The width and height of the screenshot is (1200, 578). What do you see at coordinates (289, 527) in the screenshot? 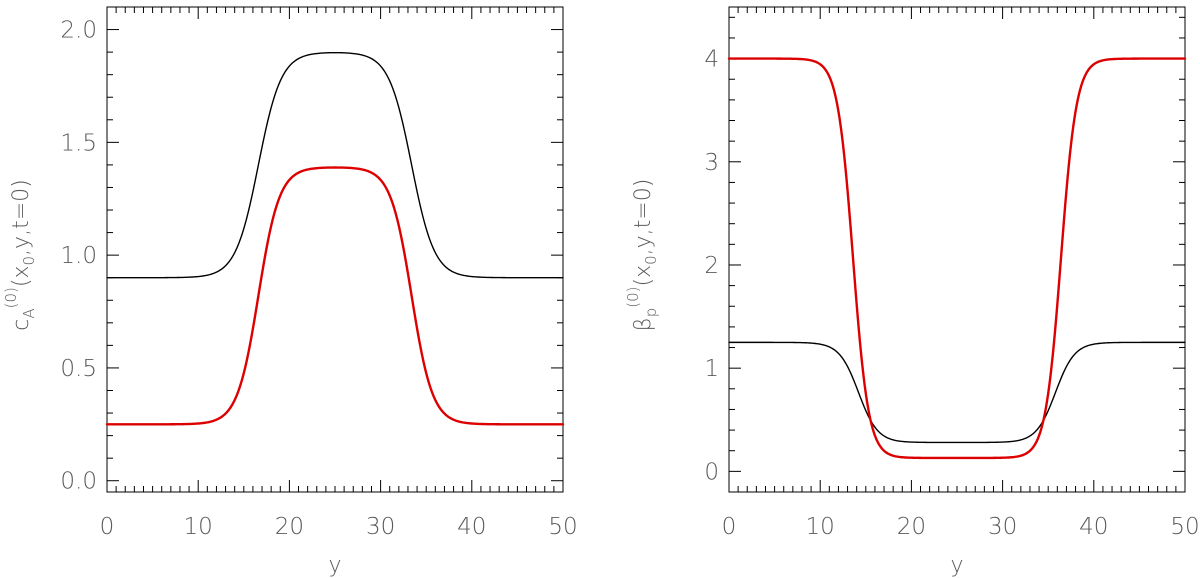
I see `left-x-tick-label: 20` at bounding box center [289, 527].